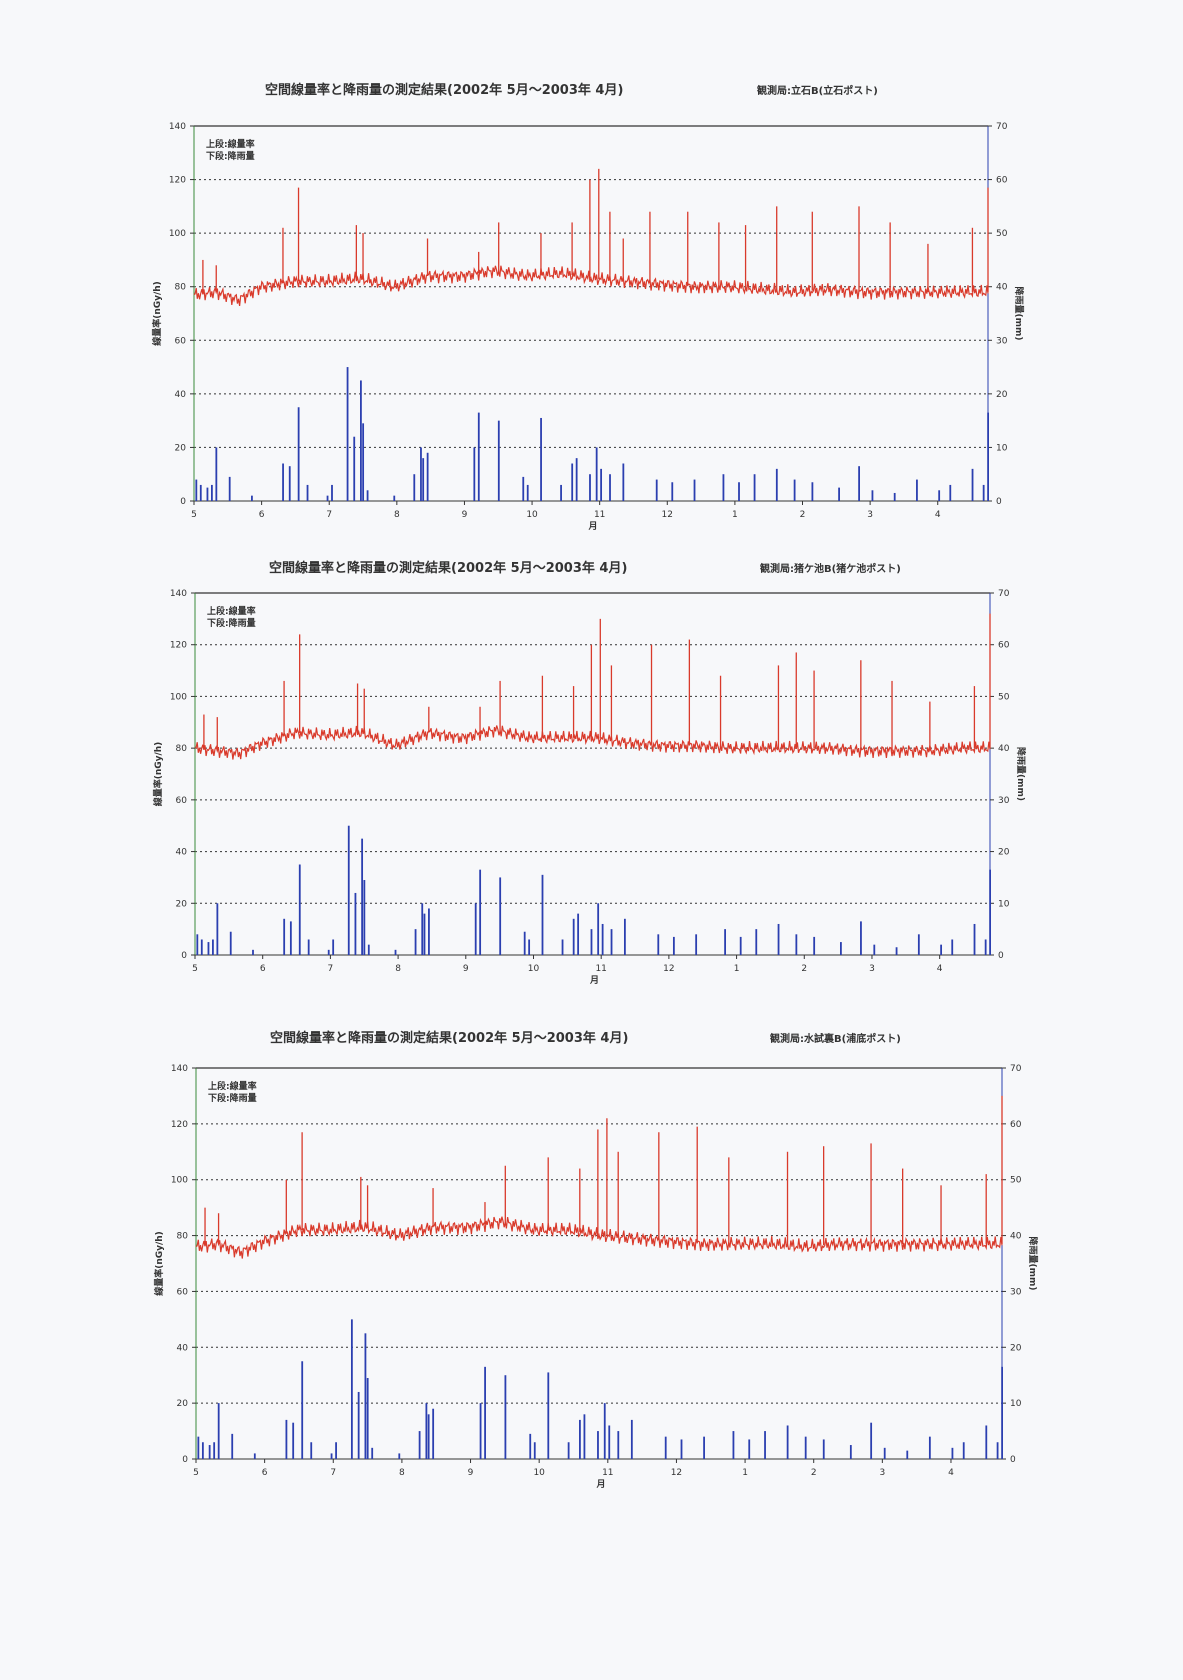 Image resolution: width=1183 pixels, height=1680 pixels. I want to click on y2-tick-label: 20, so click(1002, 395).